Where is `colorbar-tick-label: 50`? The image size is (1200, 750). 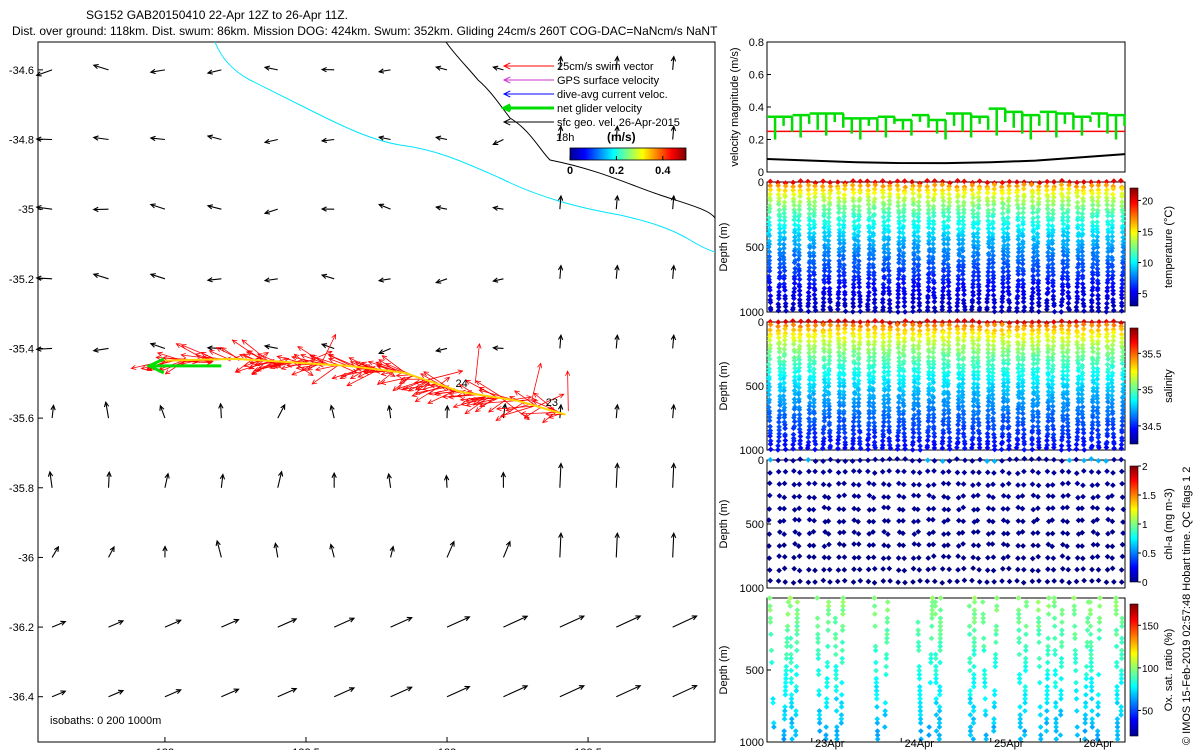
colorbar-tick-label: 50 is located at coordinates (1148, 711).